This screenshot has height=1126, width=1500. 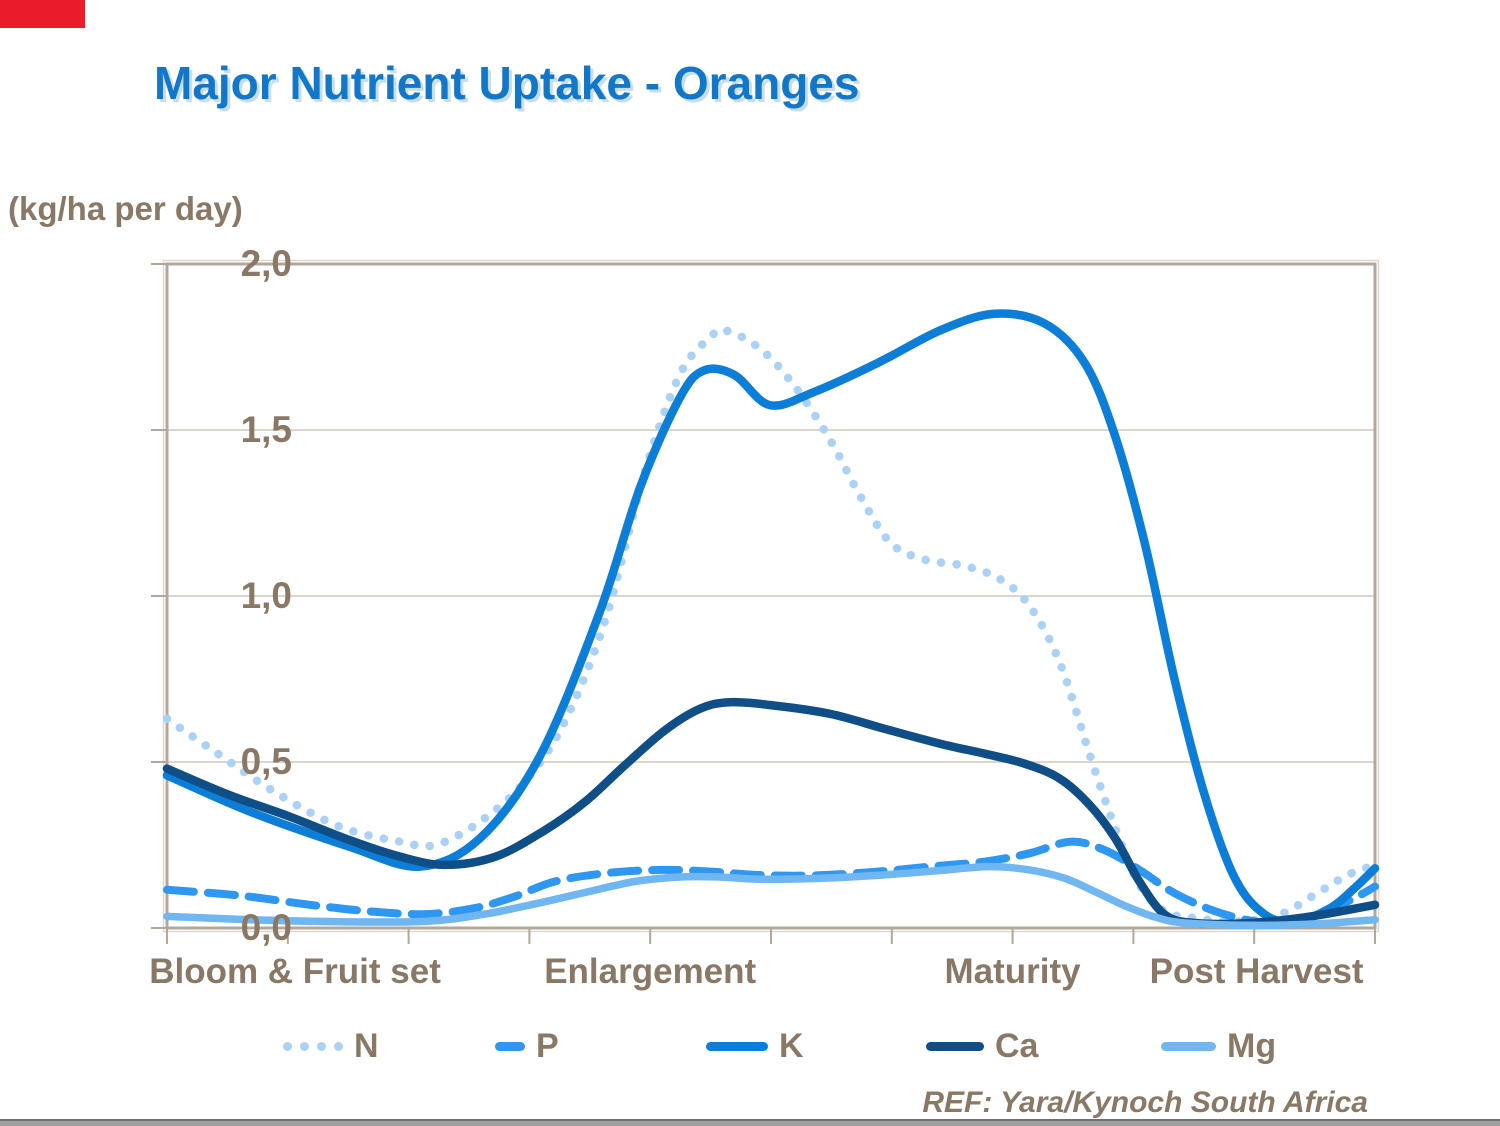 What do you see at coordinates (125, 208) in the screenshot?
I see `y-axis-unit-label: (kg/ha per day)` at bounding box center [125, 208].